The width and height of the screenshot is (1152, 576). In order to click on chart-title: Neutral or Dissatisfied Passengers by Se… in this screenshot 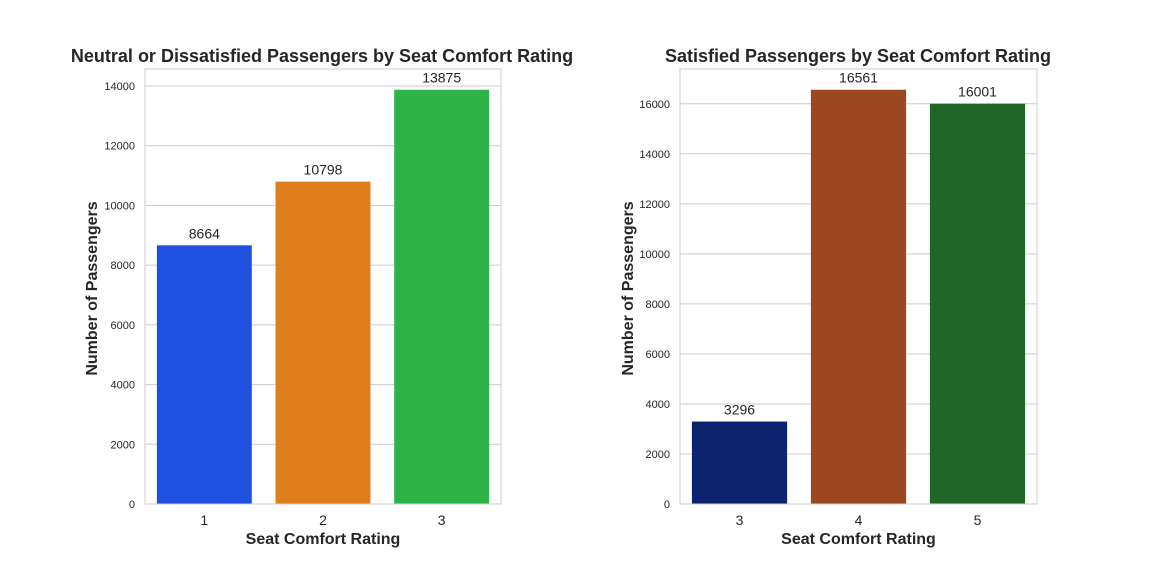, I will do `click(322, 56)`.